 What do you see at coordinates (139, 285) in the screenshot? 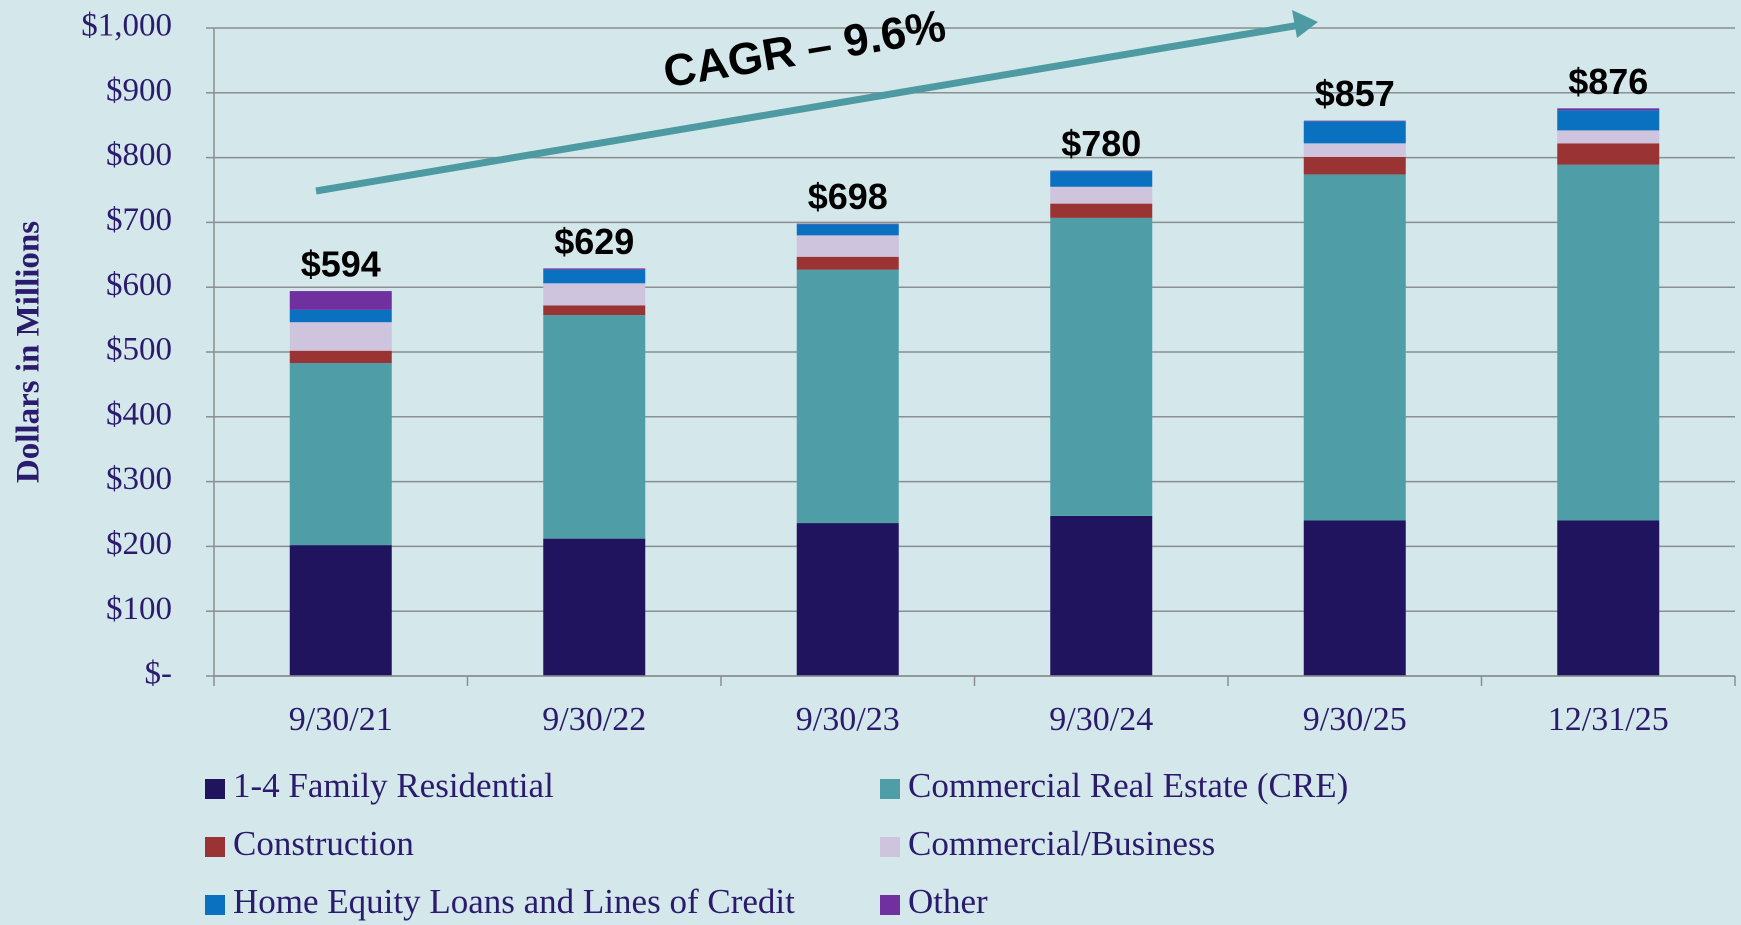
I see `y-tick-label: $600` at bounding box center [139, 285].